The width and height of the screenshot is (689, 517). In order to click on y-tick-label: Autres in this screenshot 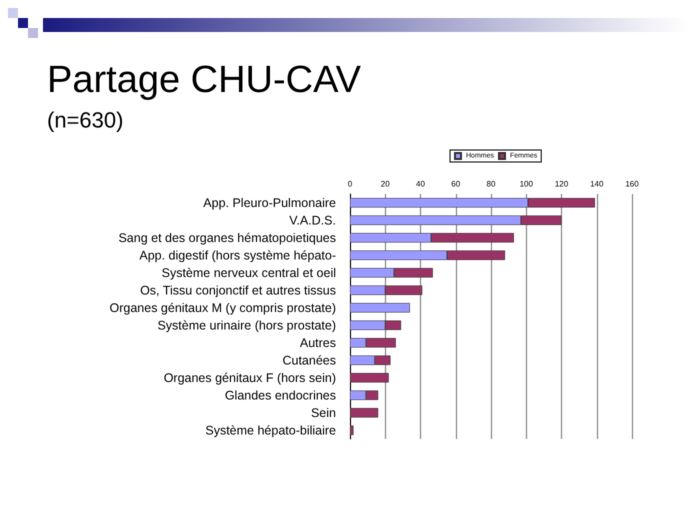, I will do `click(318, 343)`.